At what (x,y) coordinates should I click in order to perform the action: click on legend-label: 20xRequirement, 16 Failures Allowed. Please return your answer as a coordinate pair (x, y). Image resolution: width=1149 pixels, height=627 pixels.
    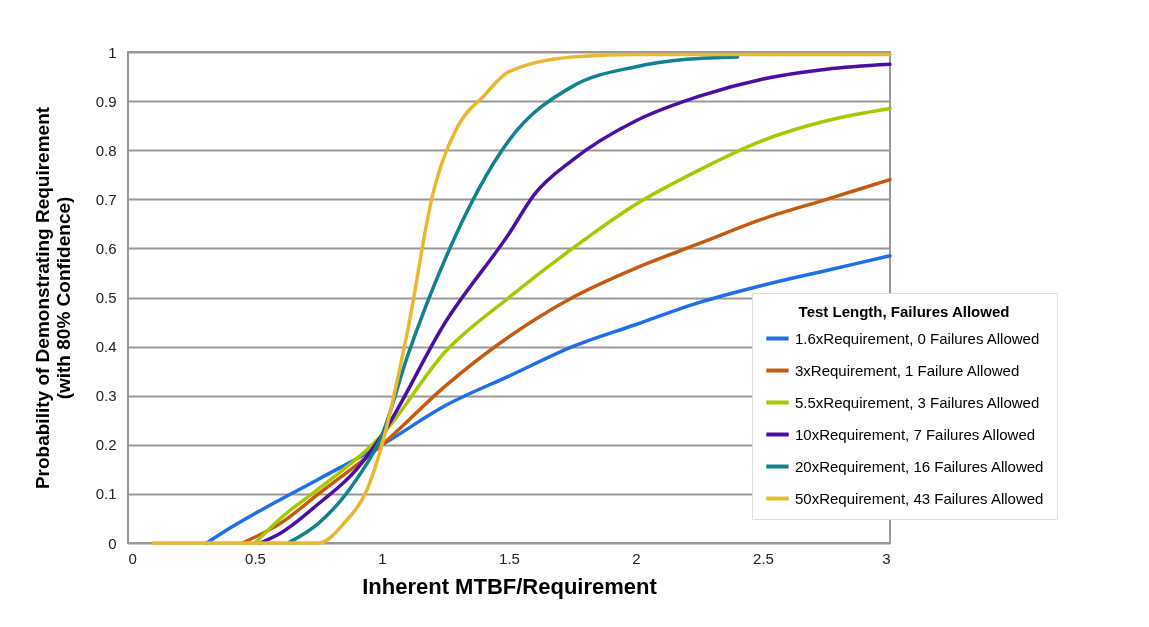
    Looking at the image, I should click on (919, 466).